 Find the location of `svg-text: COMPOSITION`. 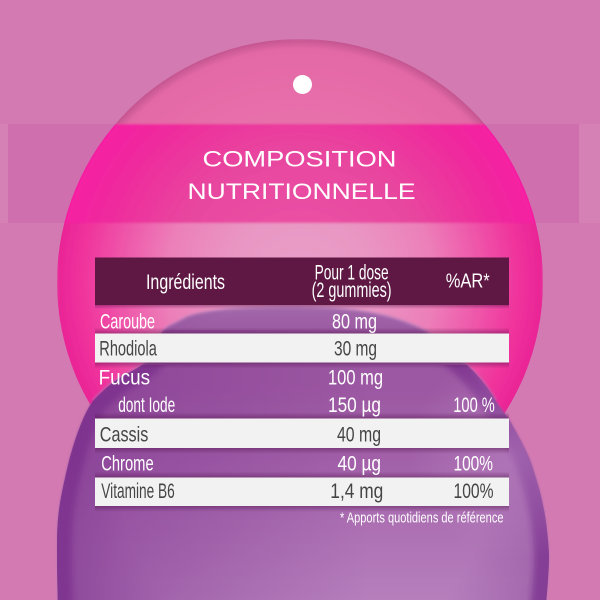

svg-text: COMPOSITION is located at coordinates (300, 159).